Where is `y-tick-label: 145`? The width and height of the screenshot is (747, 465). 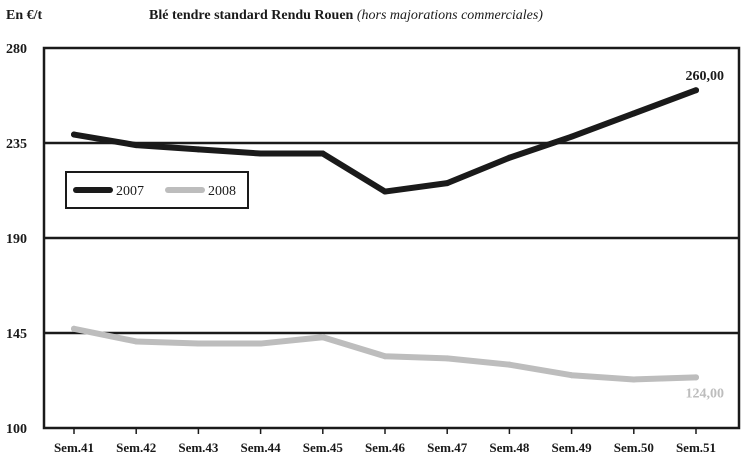 y-tick-label: 145 is located at coordinates (16, 334).